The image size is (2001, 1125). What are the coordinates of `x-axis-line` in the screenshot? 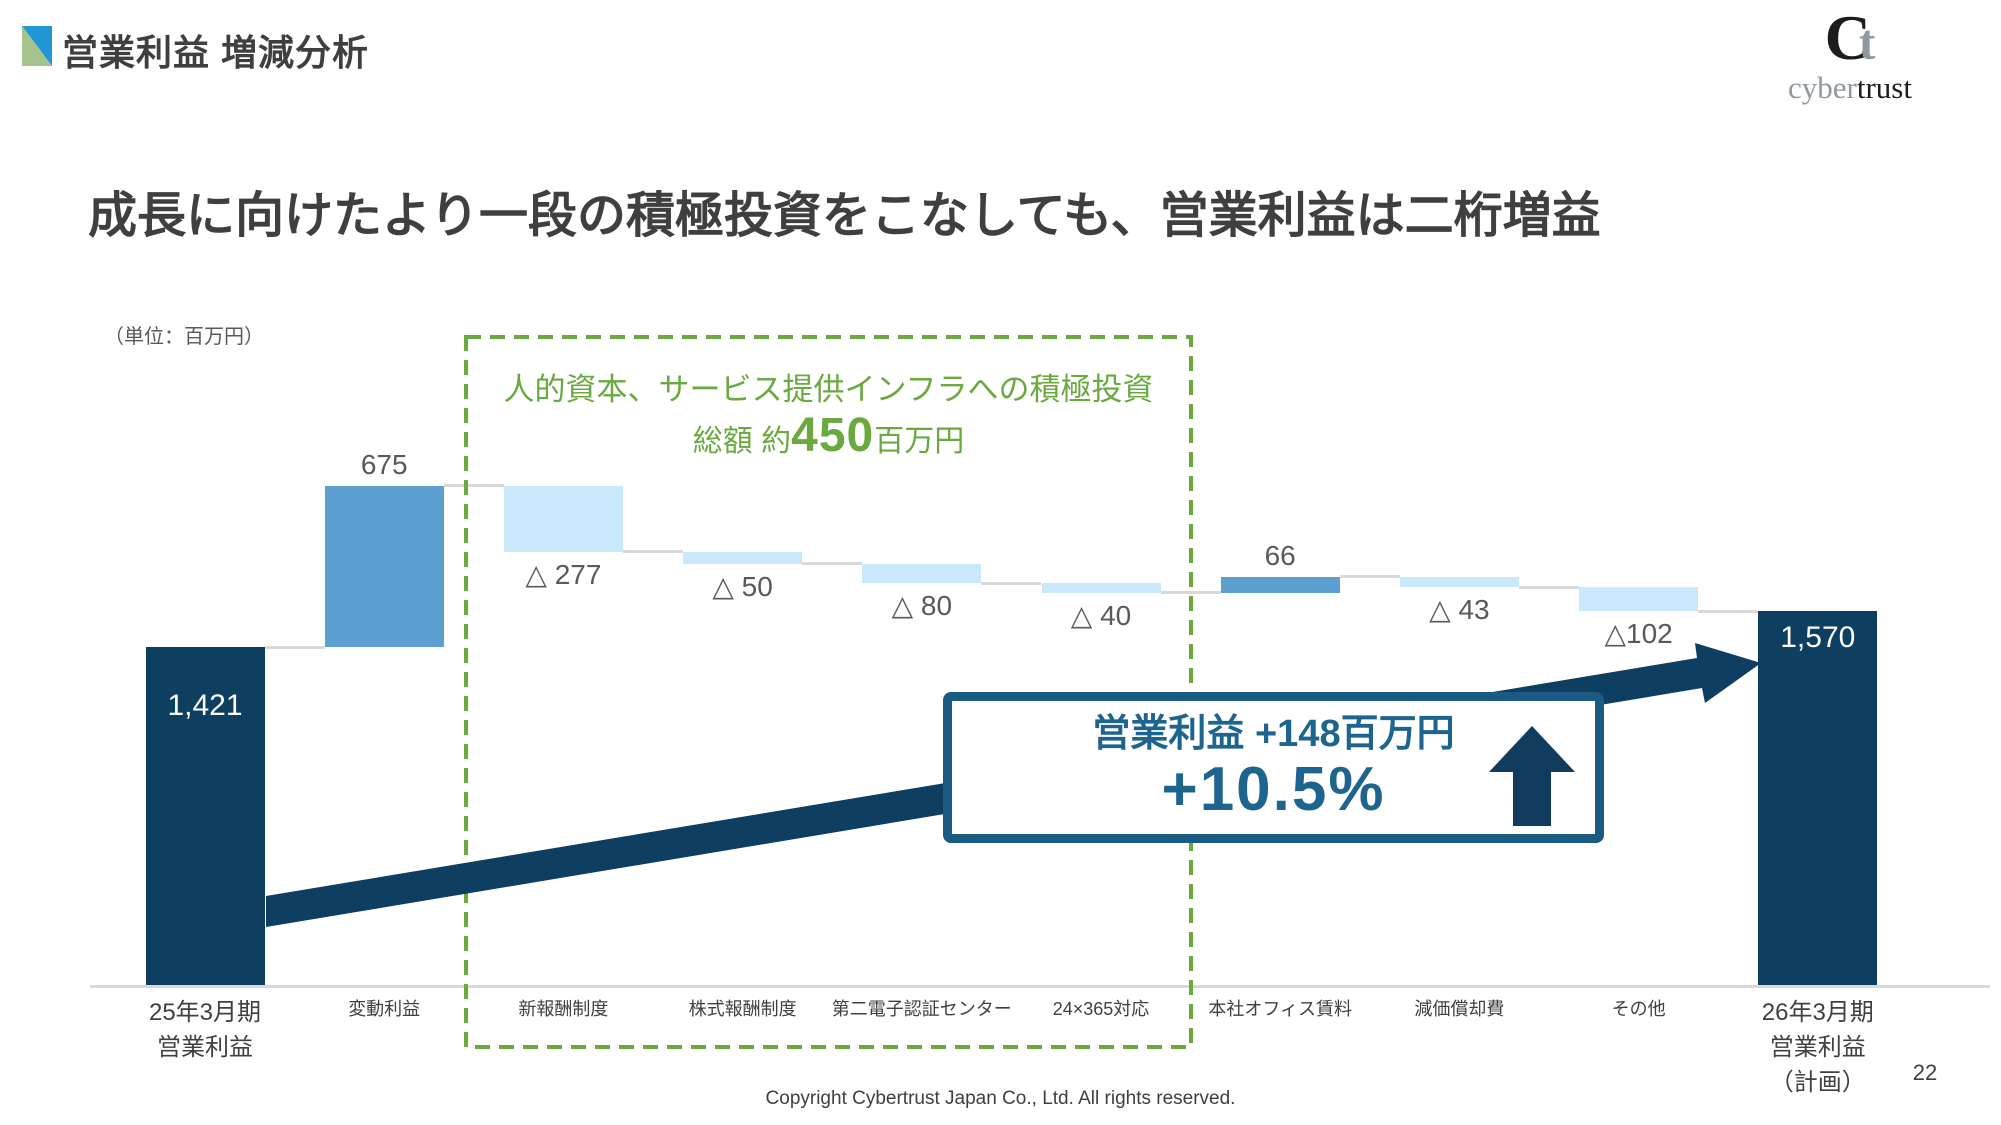 It's located at (1040, 986).